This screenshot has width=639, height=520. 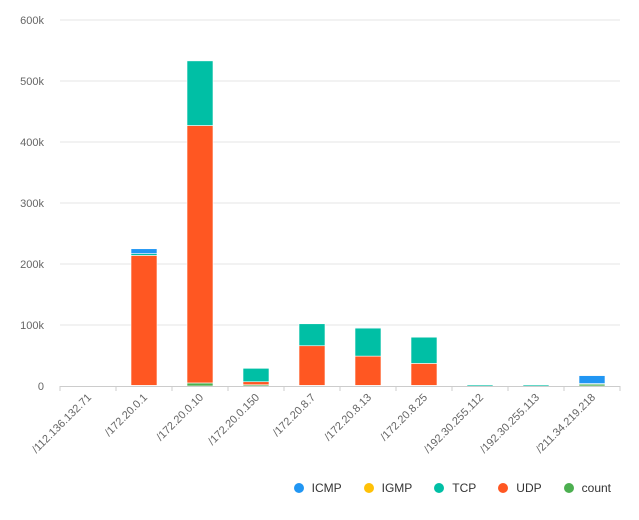 What do you see at coordinates (566, 424) in the screenshot?
I see `x-tick-label: /211.34.219.218` at bounding box center [566, 424].